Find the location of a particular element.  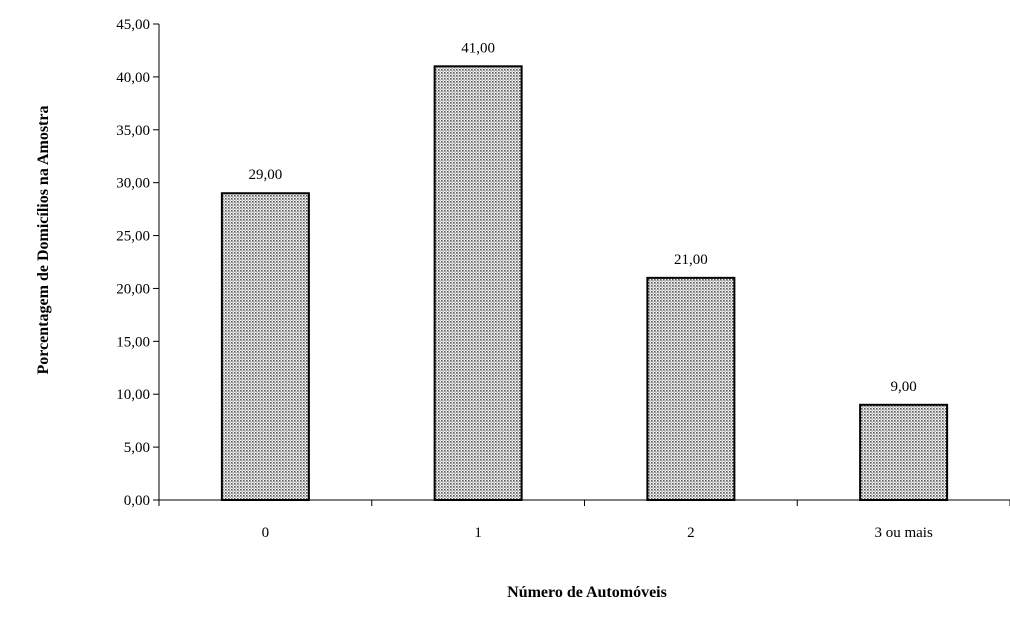

y-tick-label: 5,00 is located at coordinates (137, 448).